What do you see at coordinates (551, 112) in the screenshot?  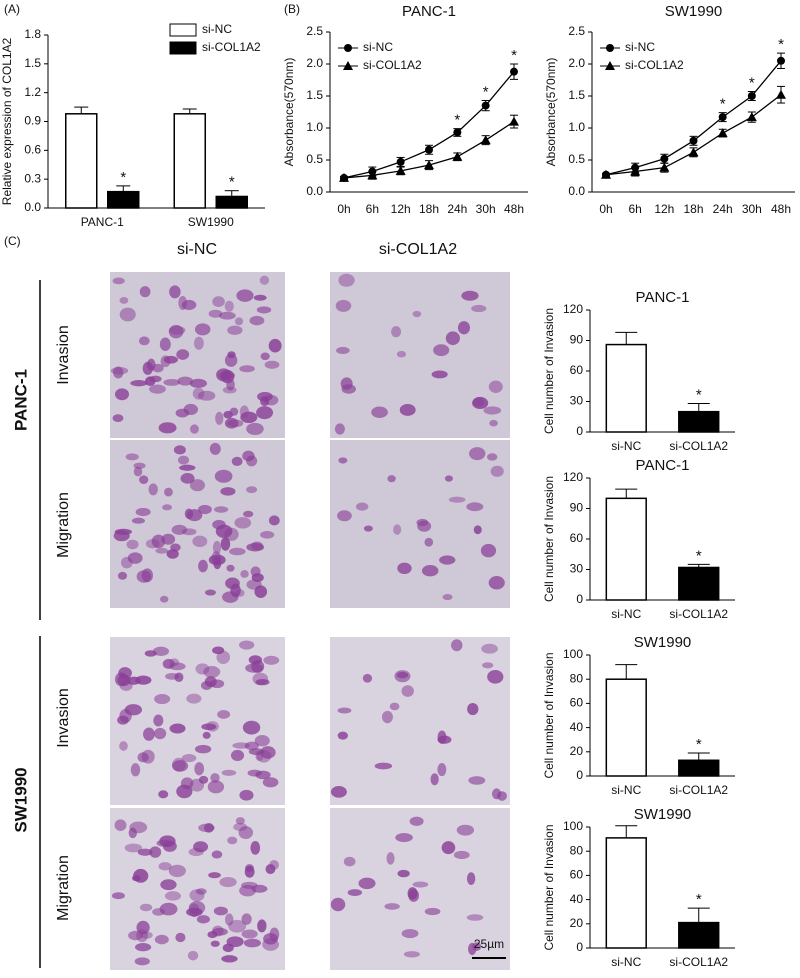 I see `y-axis-label: Absorbance(570nm)` at bounding box center [551, 112].